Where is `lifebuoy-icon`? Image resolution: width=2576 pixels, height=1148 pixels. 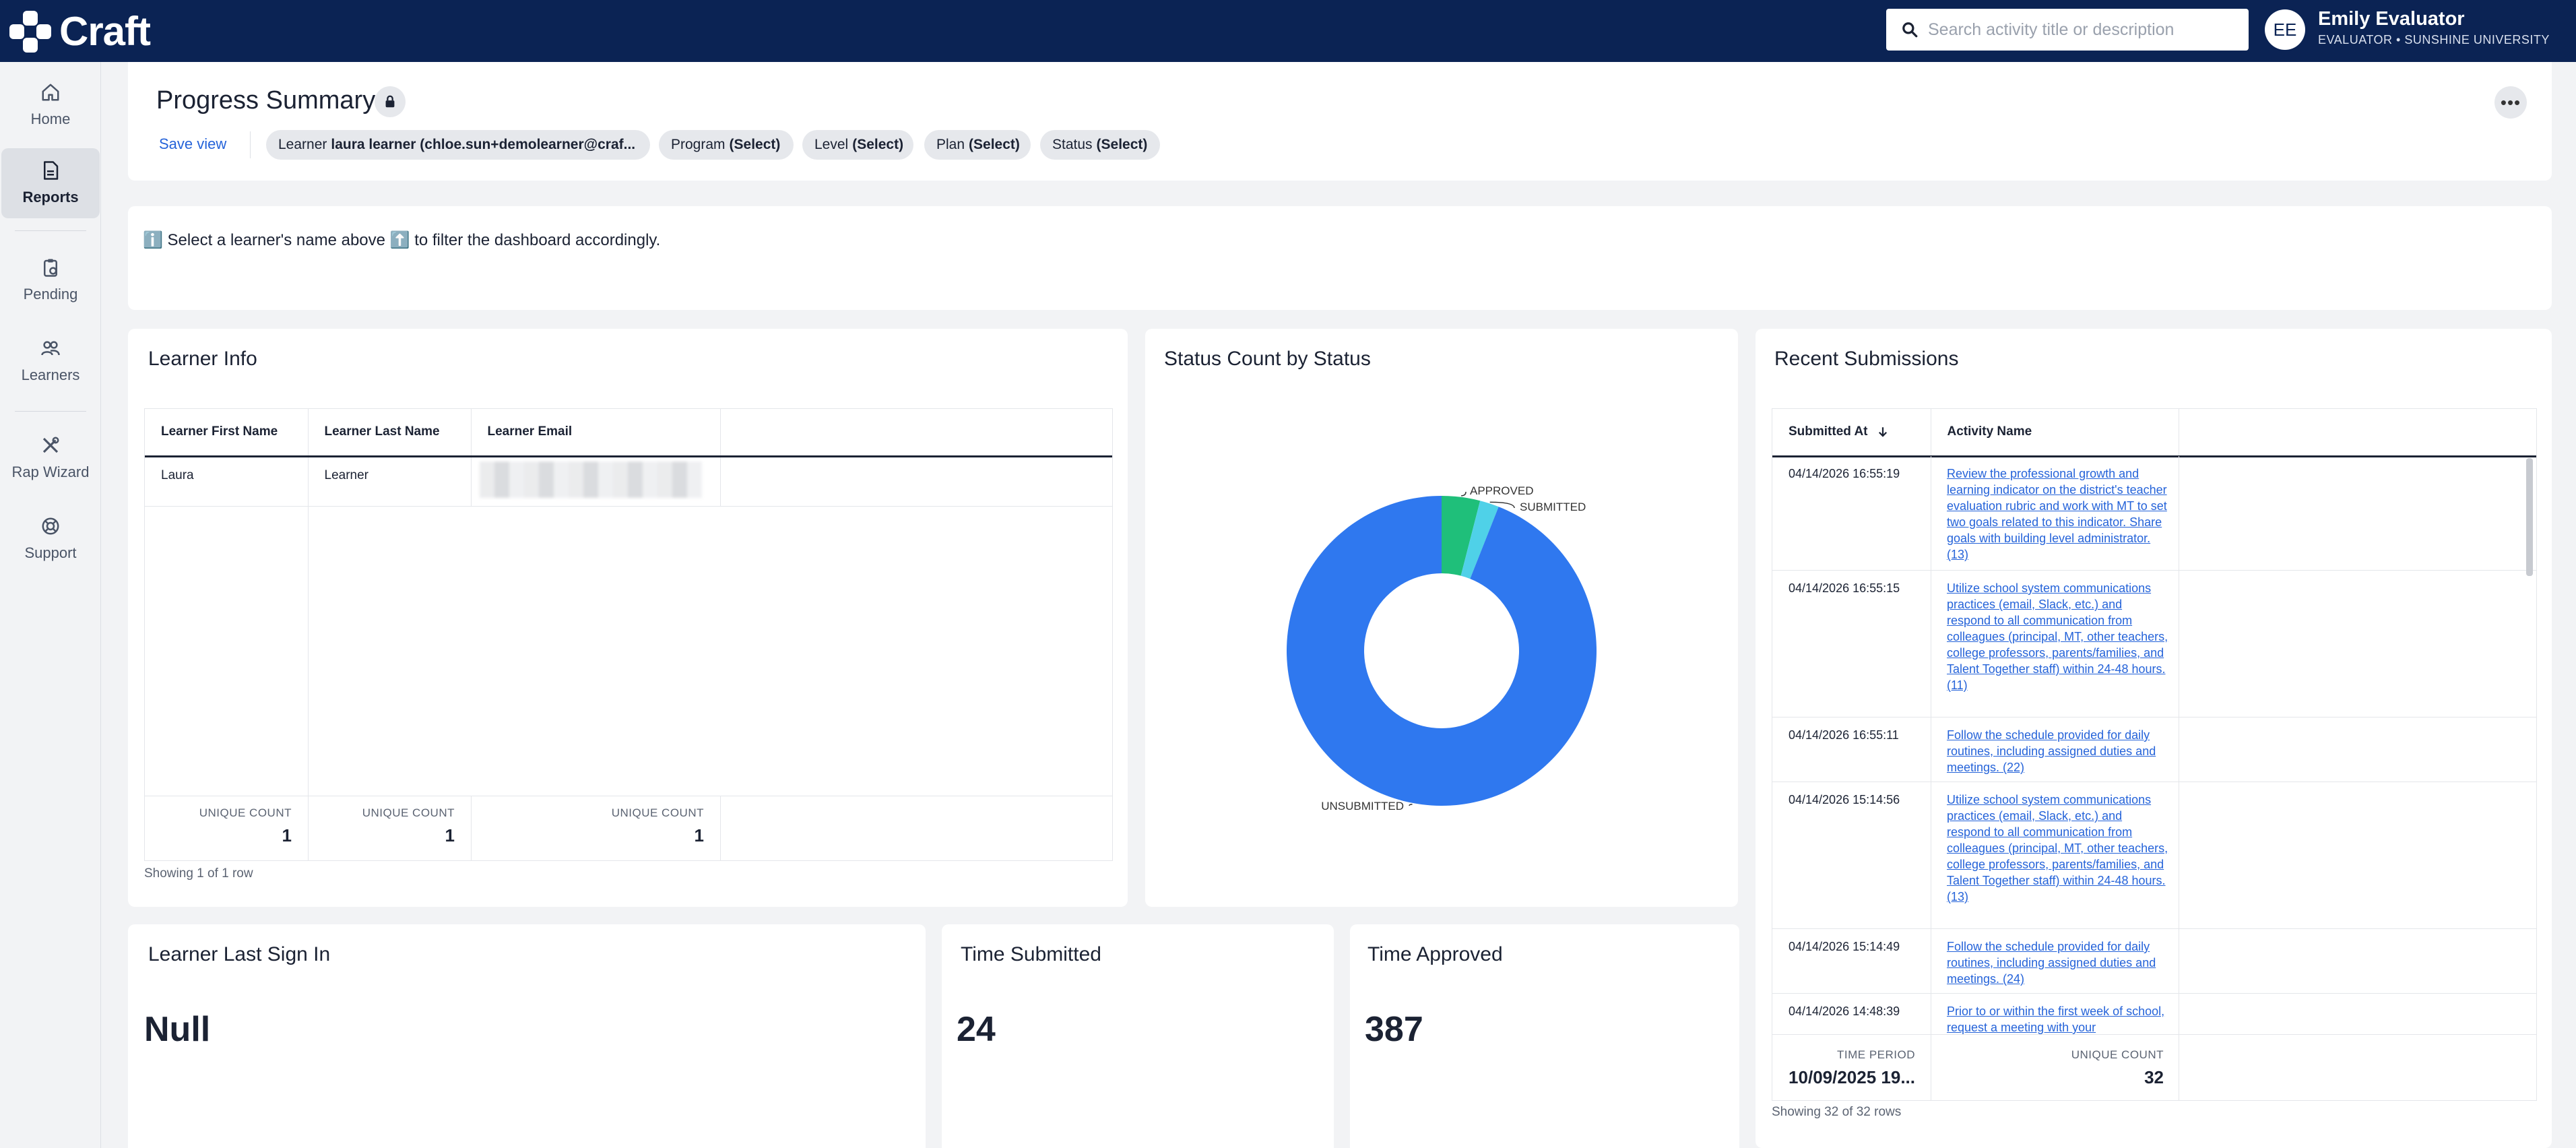 lifebuoy-icon is located at coordinates (50, 526).